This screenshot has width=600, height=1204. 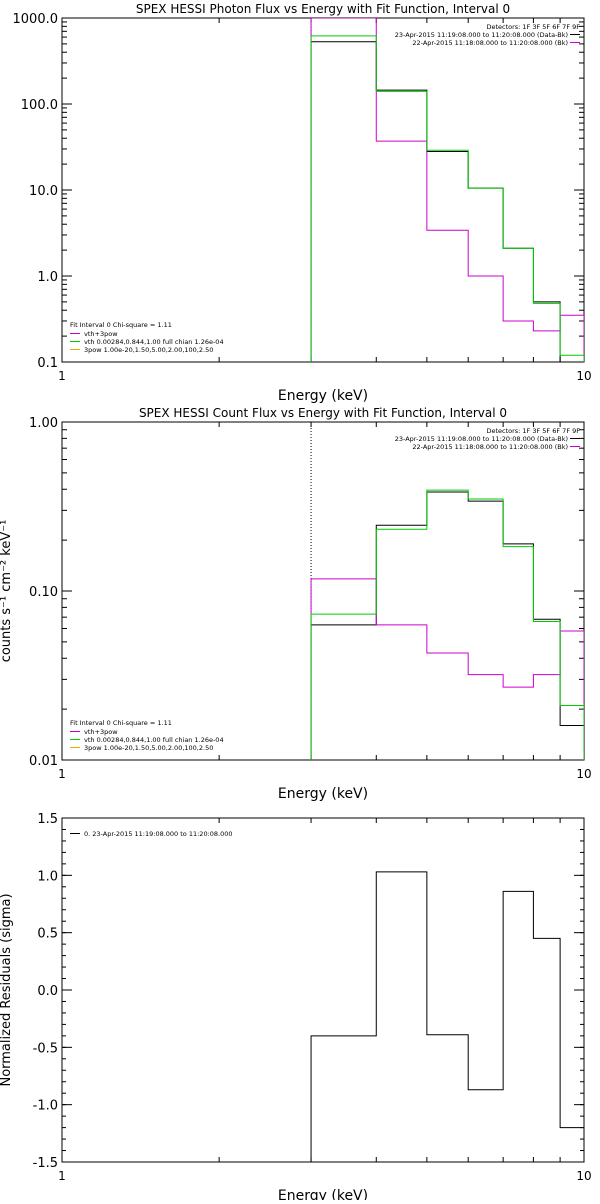 What do you see at coordinates (43, 423) in the screenshot?
I see `y-tick-label: 1.00` at bounding box center [43, 423].